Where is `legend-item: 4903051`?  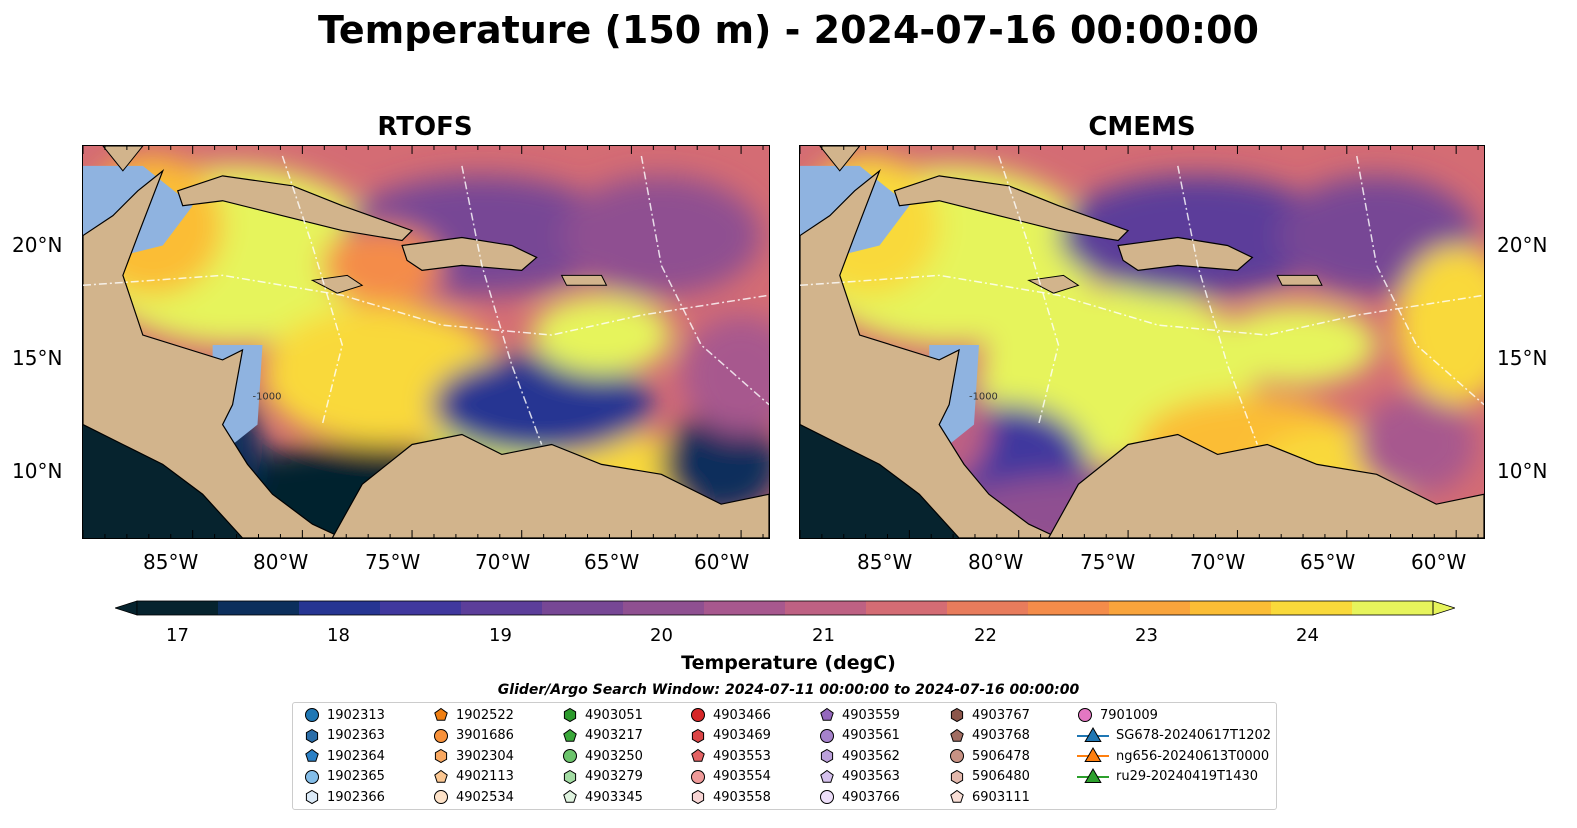
legend-item: 4903051 is located at coordinates (602, 715).